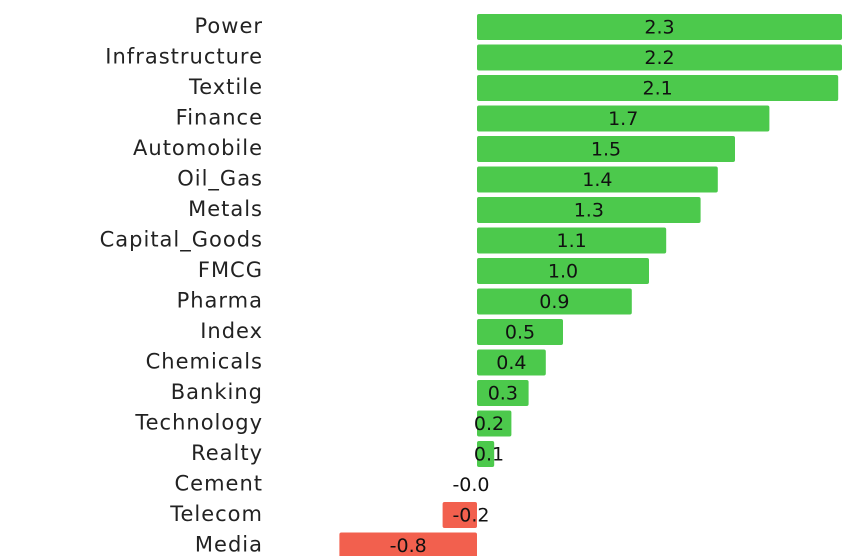  Describe the element at coordinates (184, 57) in the screenshot. I see `category-label: Infrastructure` at that location.